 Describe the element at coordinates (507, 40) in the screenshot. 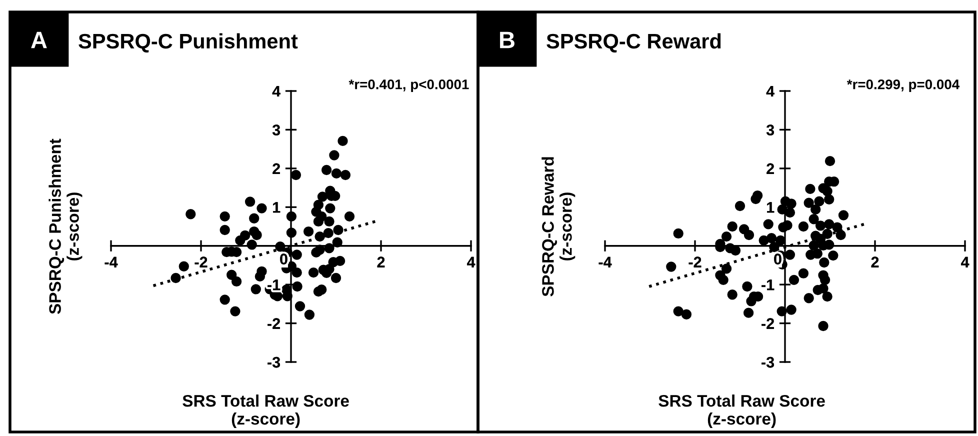

I see `text: B` at that location.